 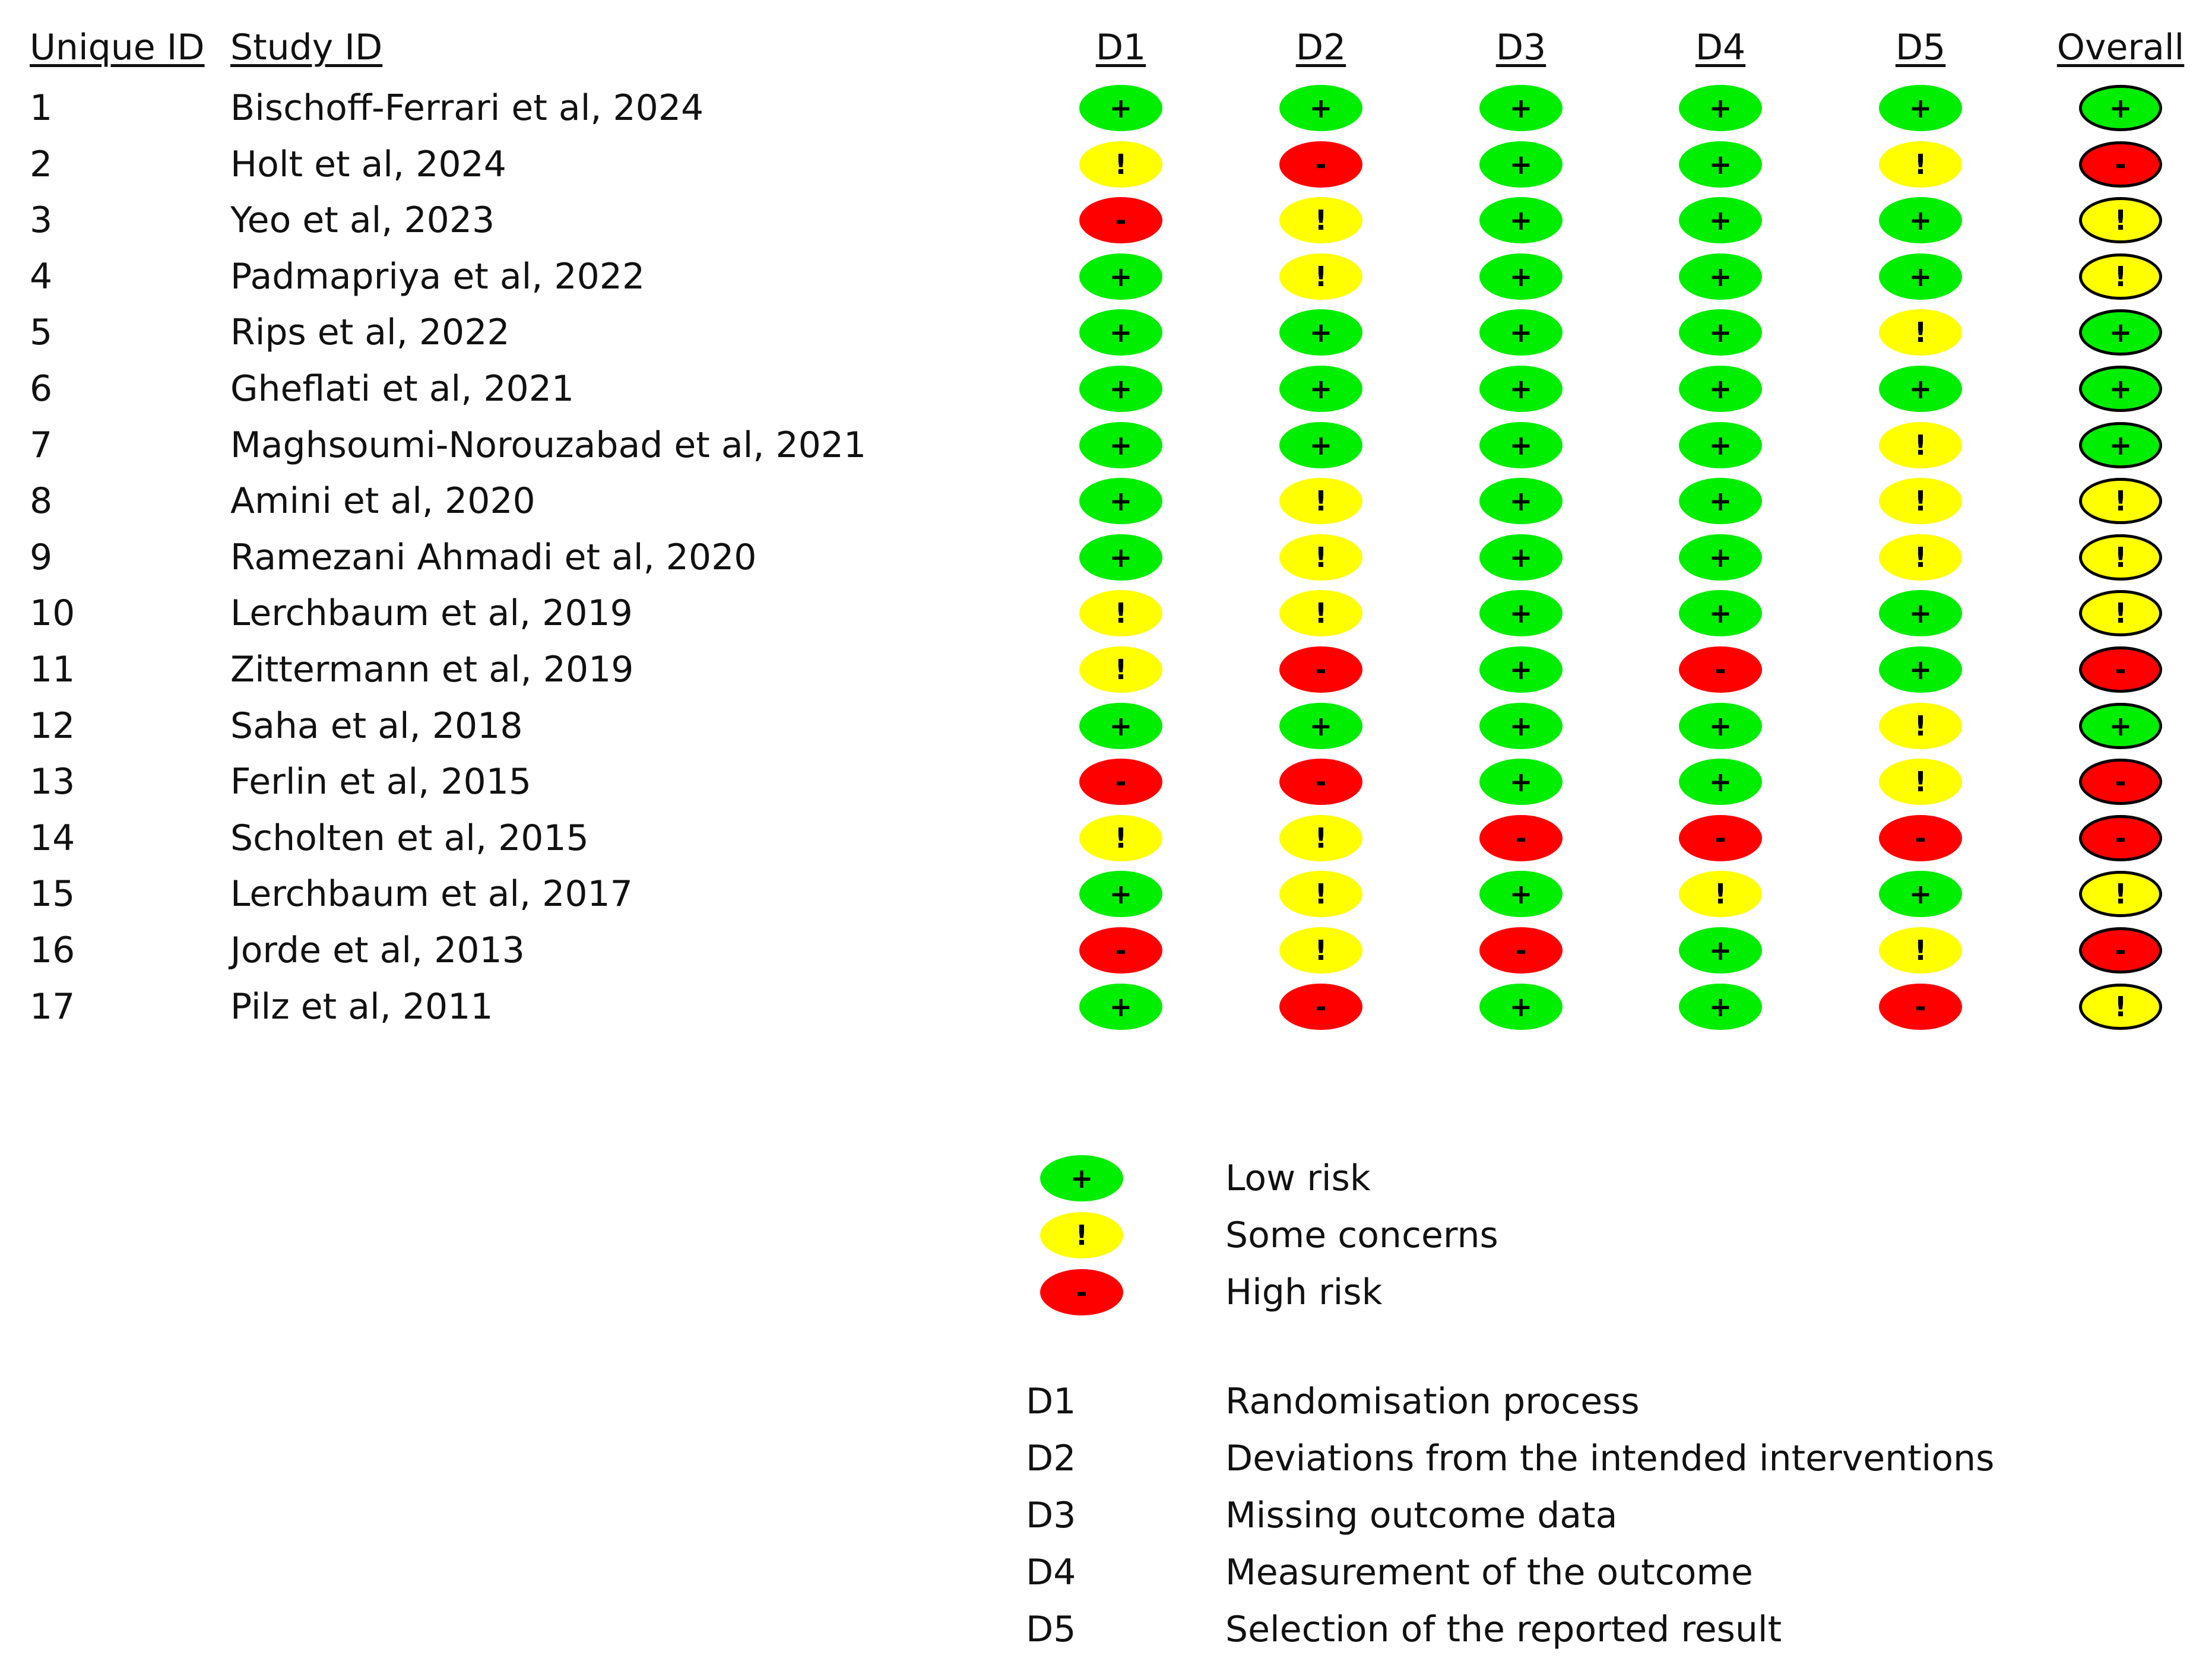 I want to click on legend-domain-label: Randomisation process, so click(x=1432, y=1401).